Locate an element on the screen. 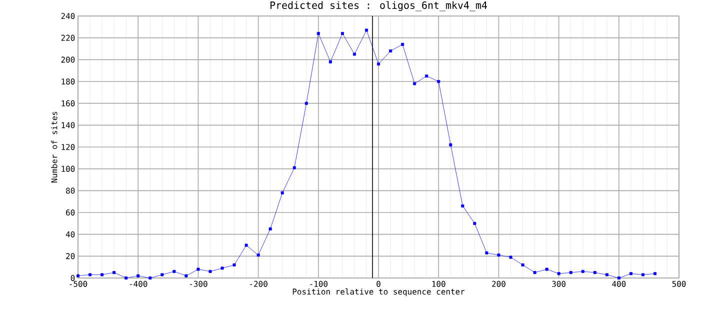  chart-title: Predicted sites : oligos_6nt_mkv4_m4 is located at coordinates (378, 6).